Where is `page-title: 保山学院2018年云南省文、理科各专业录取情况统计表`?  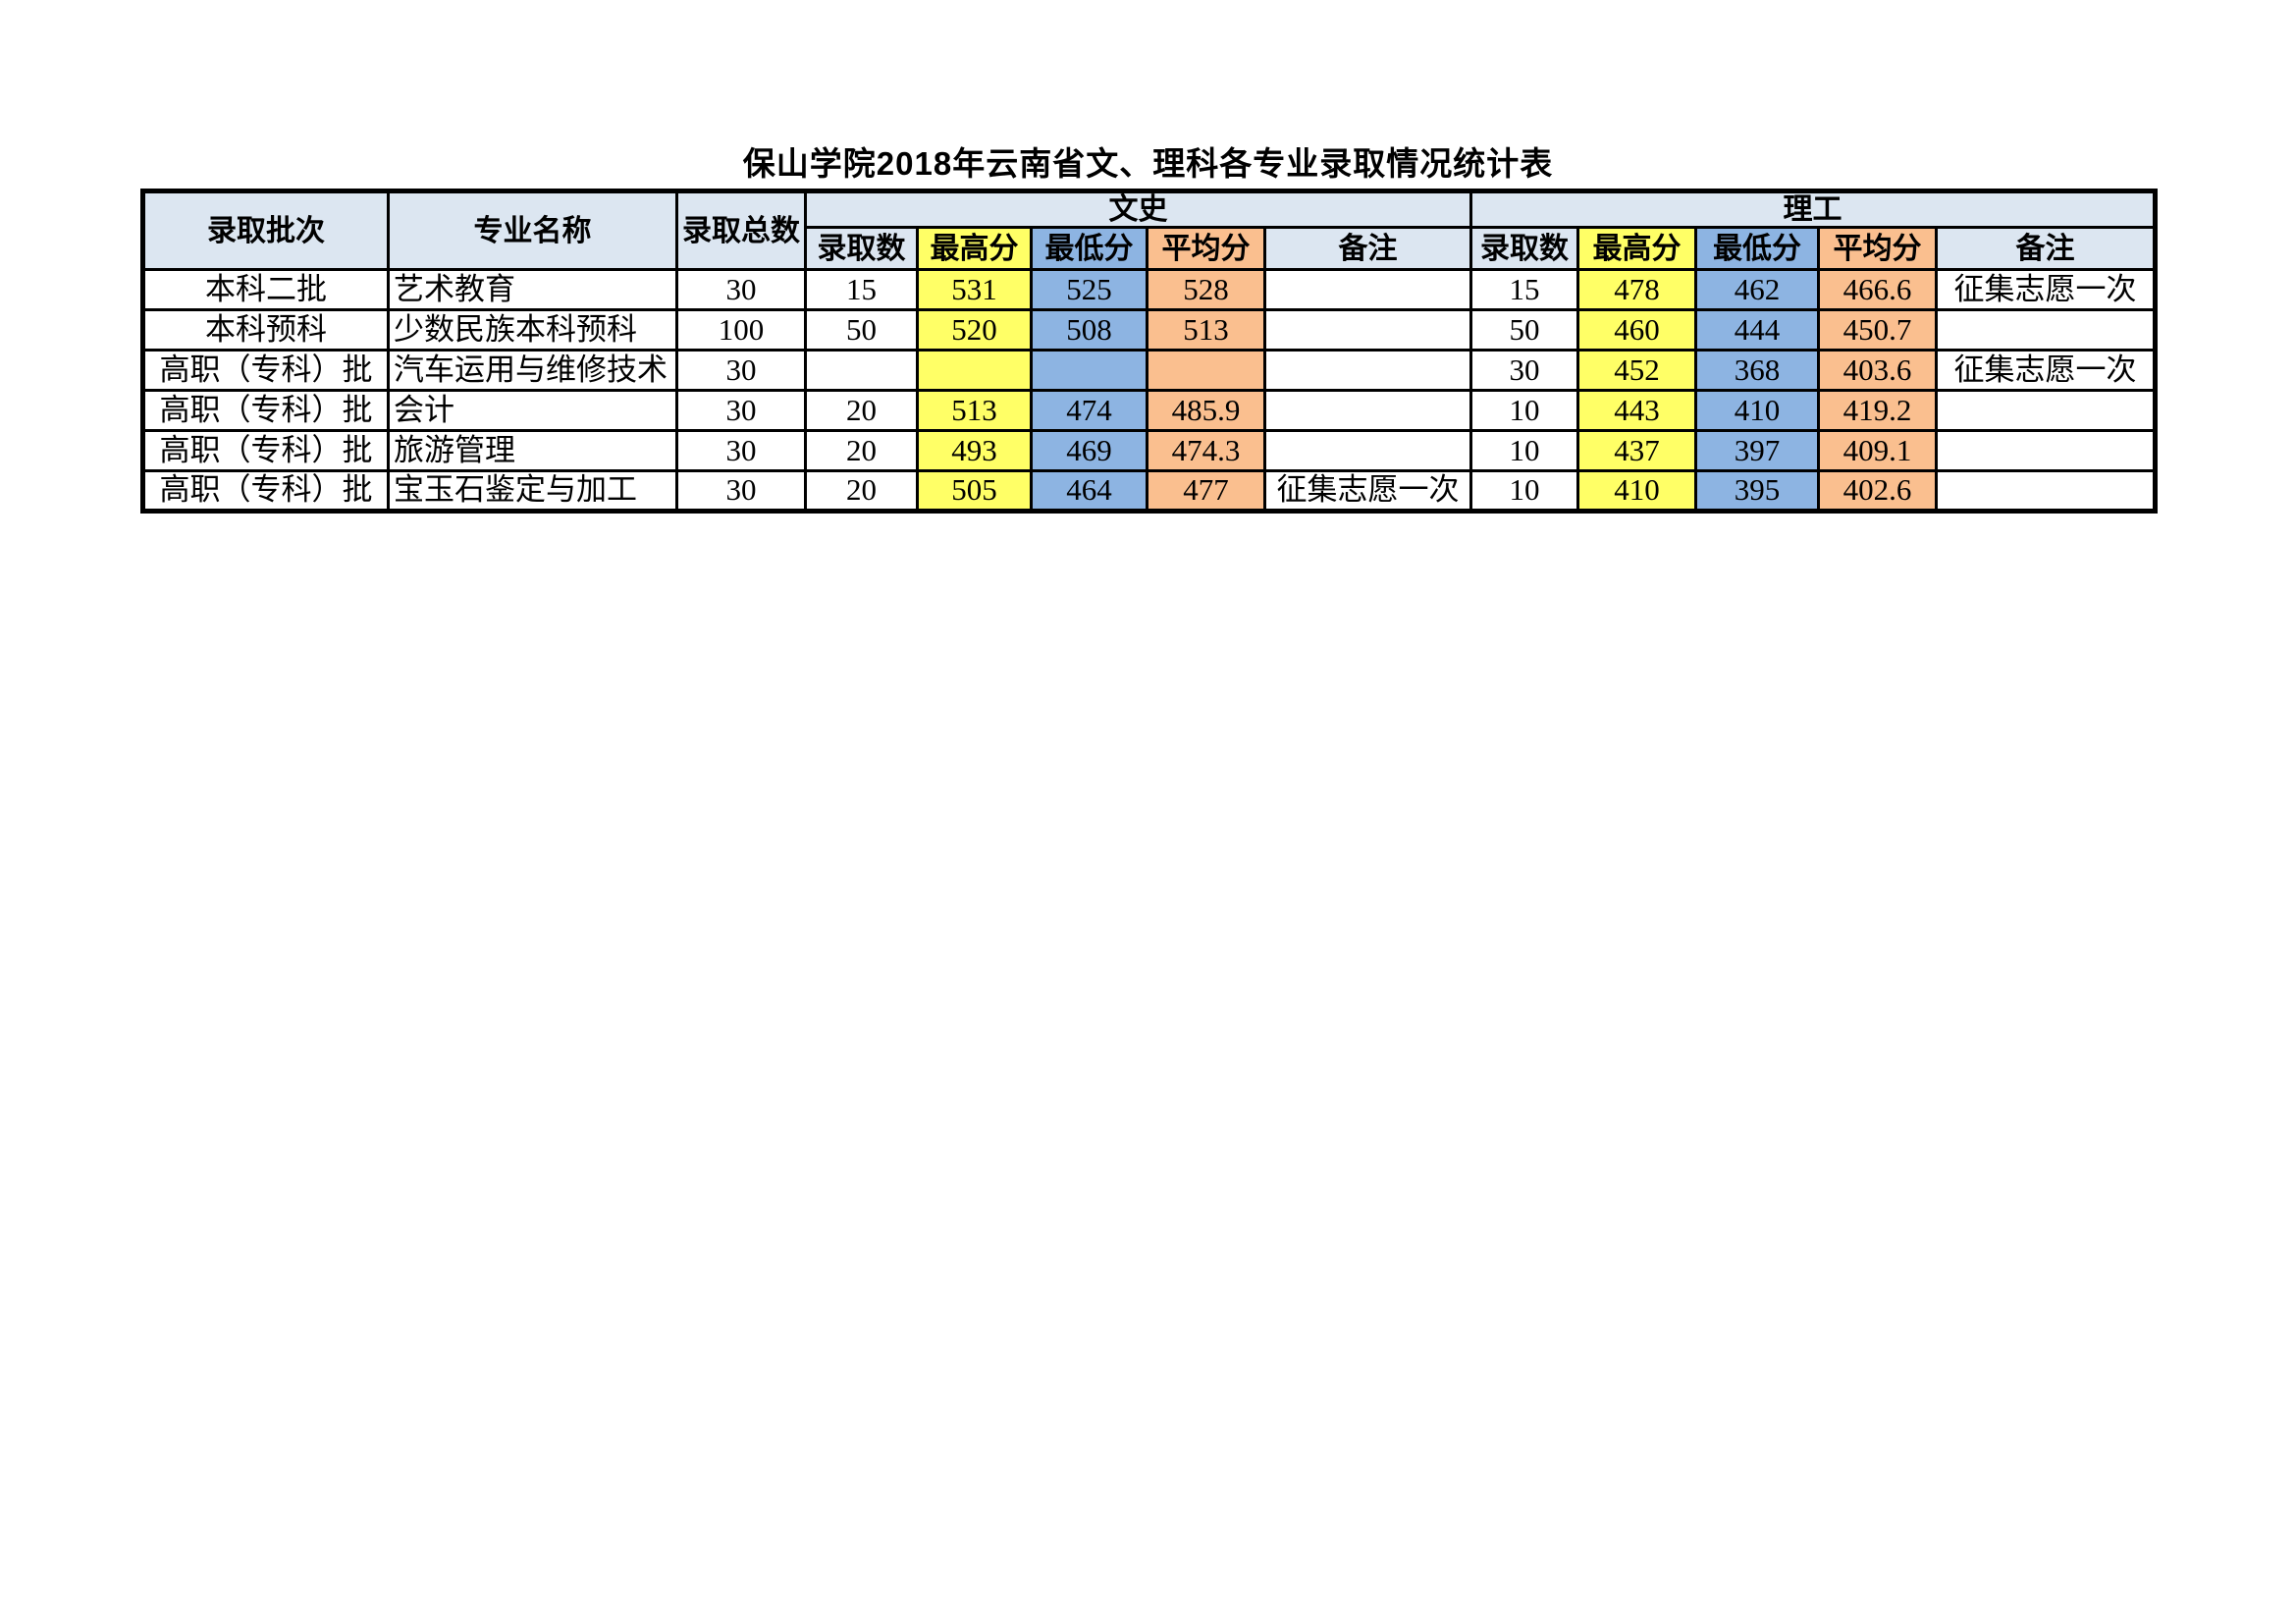 page-title: 保山学院2018年云南省文、理科各专业录取情况统计表 is located at coordinates (1148, 163).